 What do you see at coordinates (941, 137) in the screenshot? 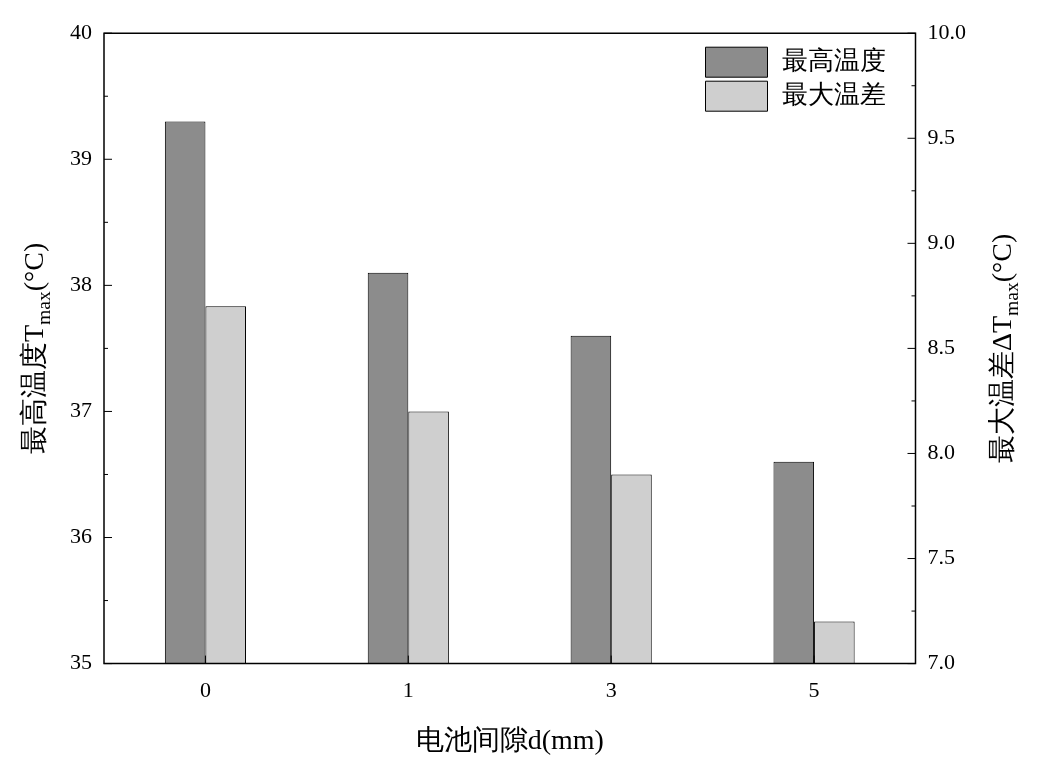
I see `y2-tick-label: 9.5` at bounding box center [941, 137].